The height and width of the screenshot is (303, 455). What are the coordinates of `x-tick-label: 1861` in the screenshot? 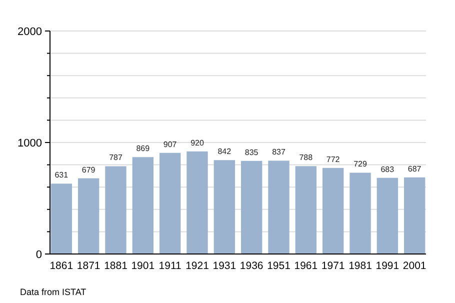 It's located at (62, 266).